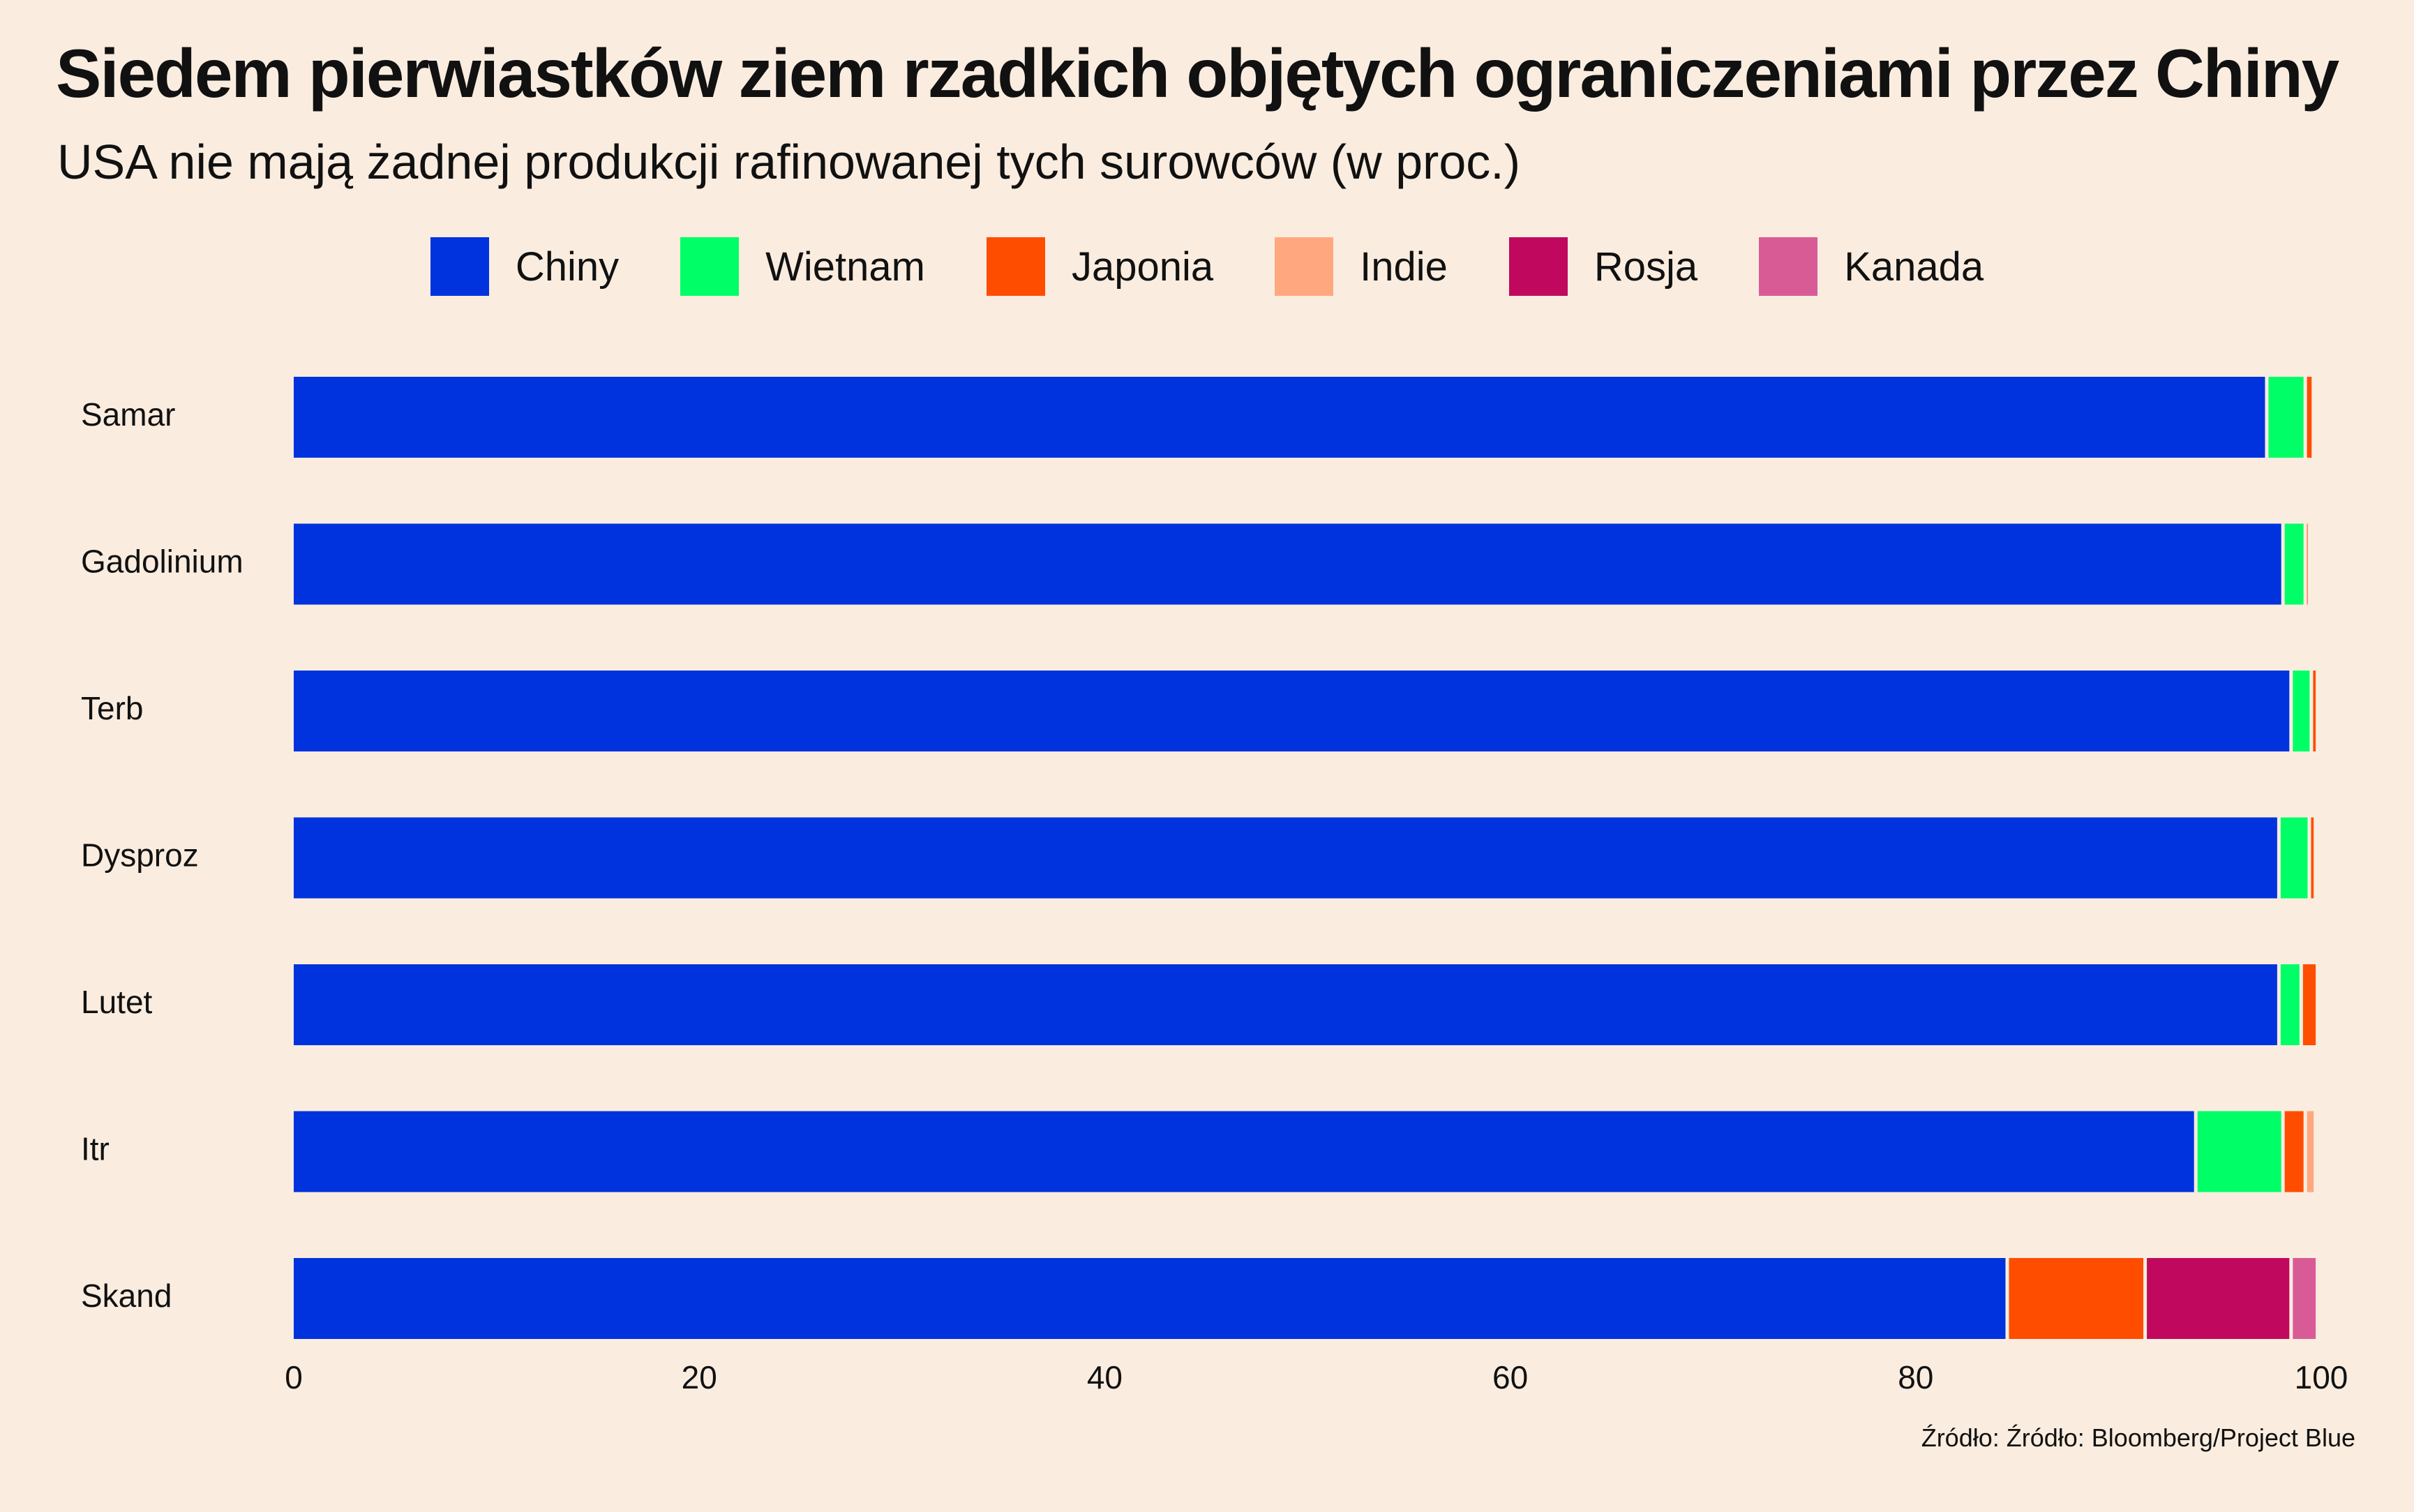 Image resolution: width=2414 pixels, height=1512 pixels. What do you see at coordinates (1015, 266) in the screenshot?
I see `legend-swatch-japonia` at bounding box center [1015, 266].